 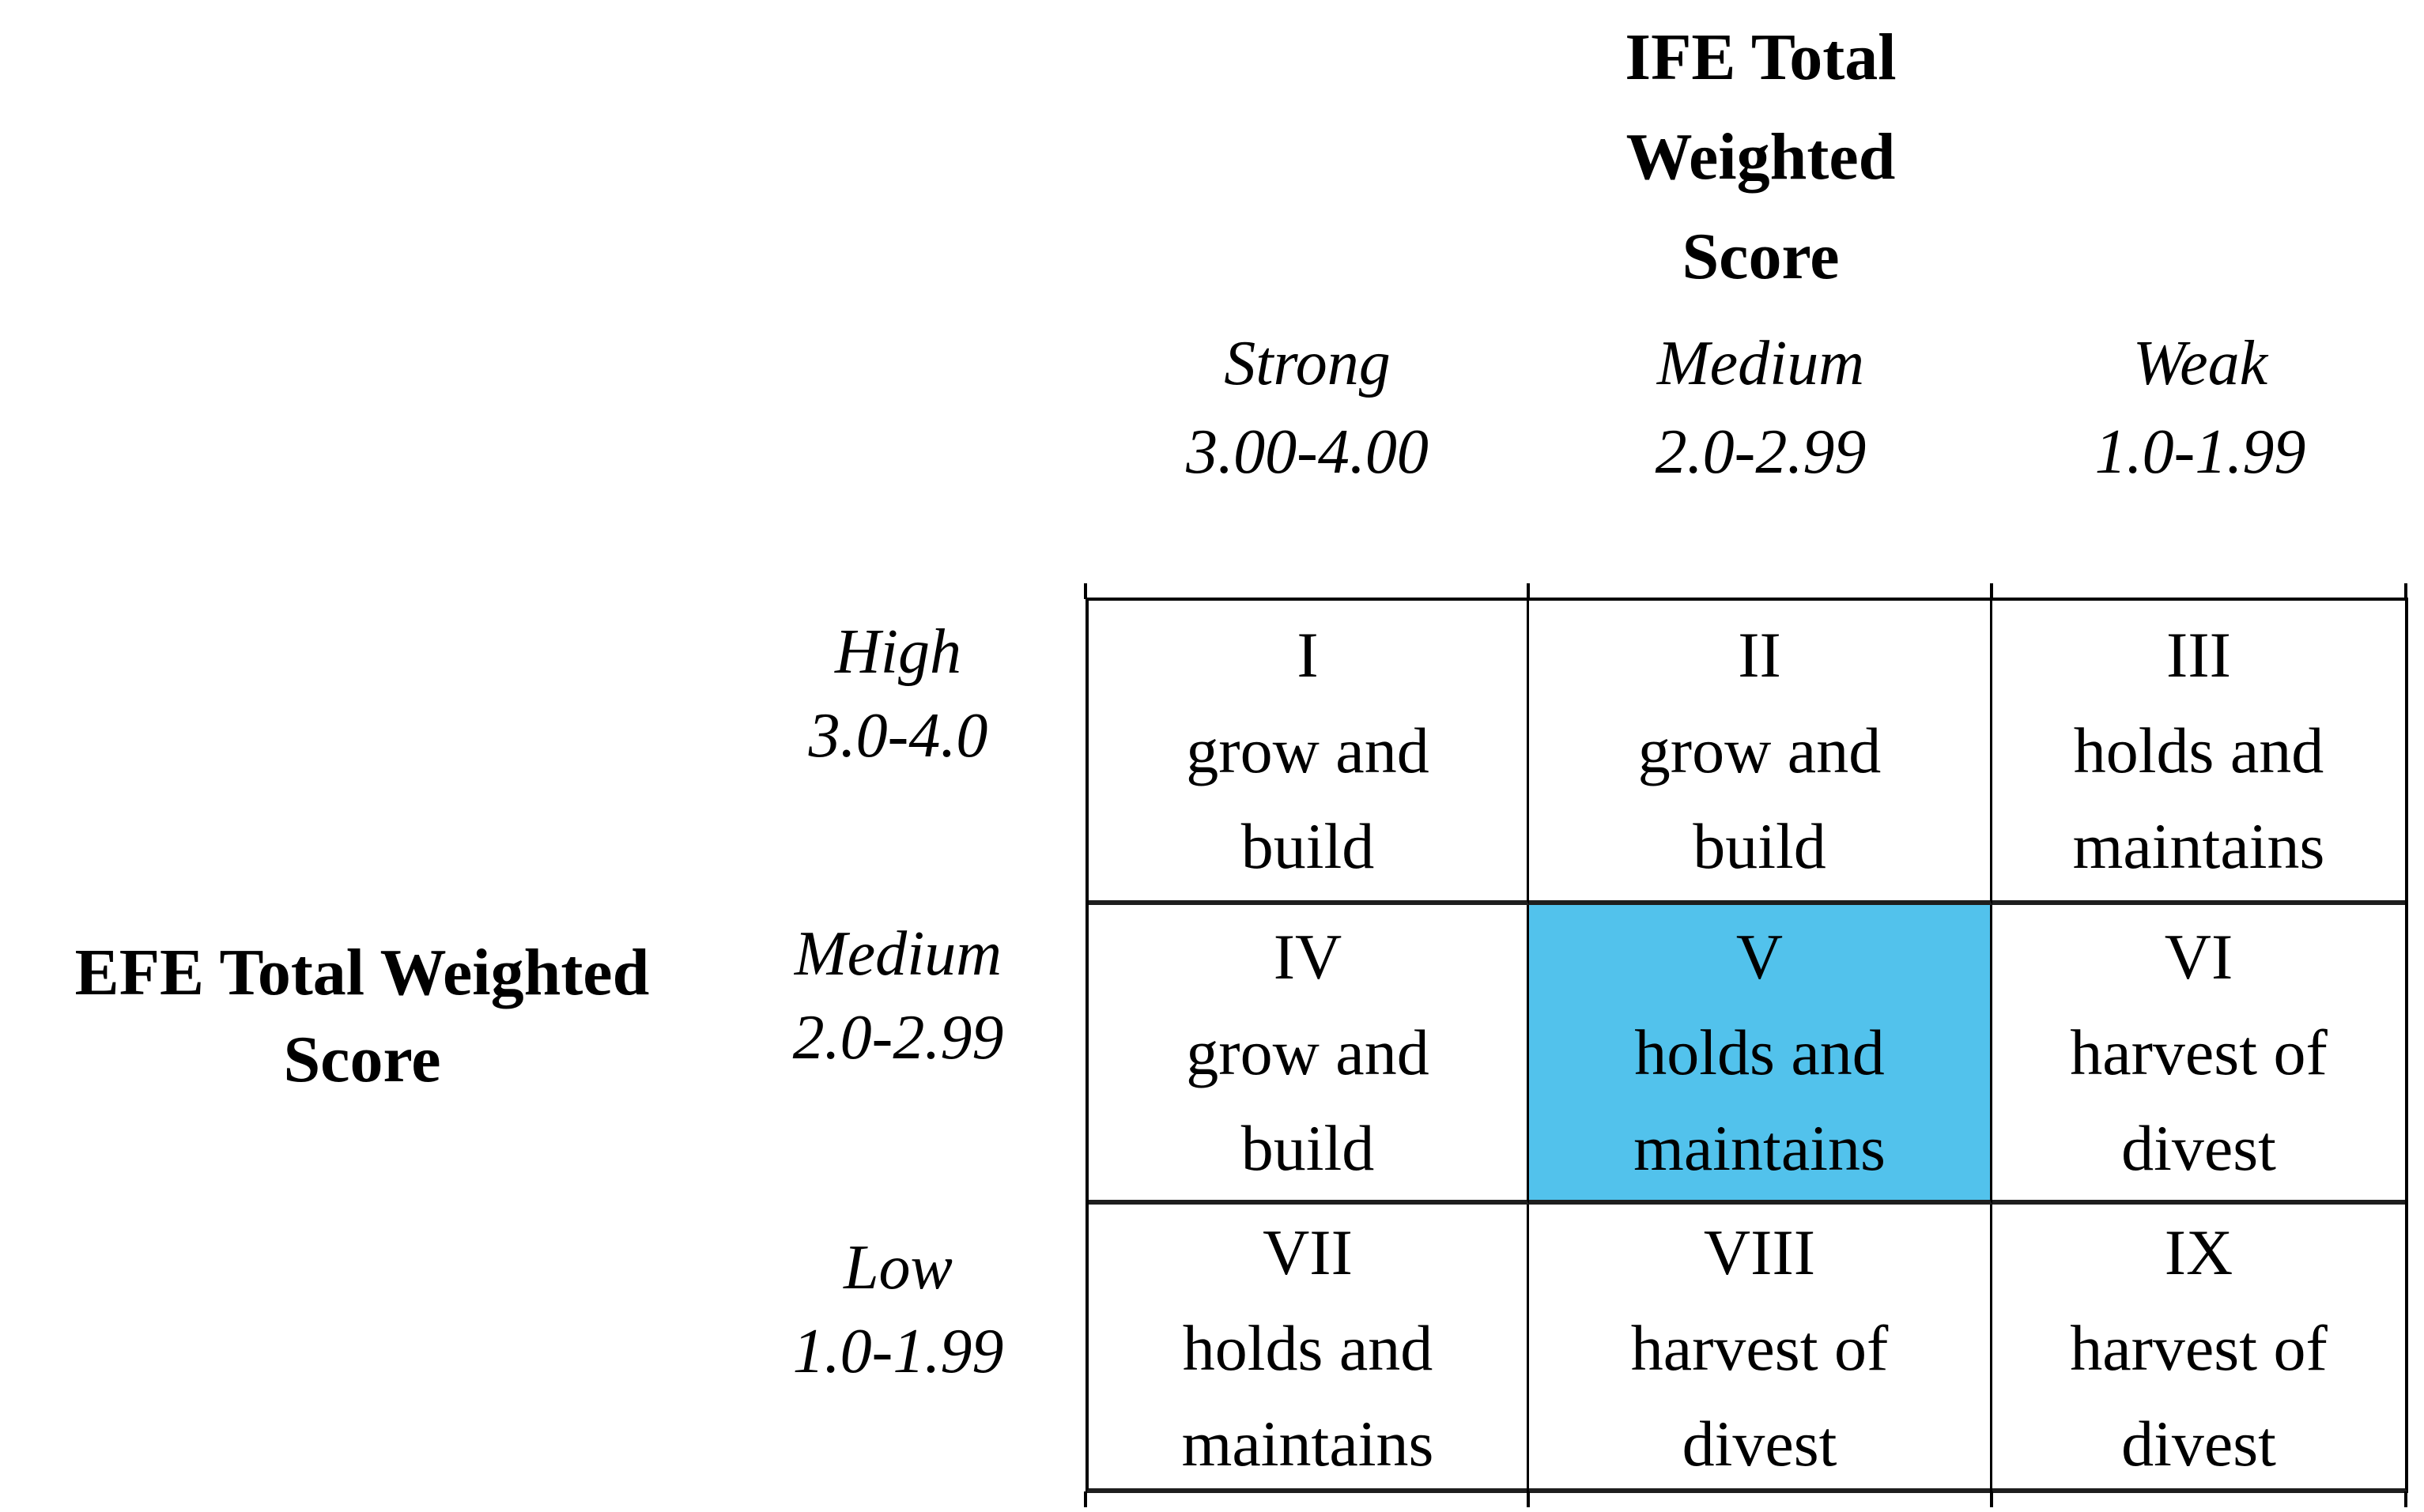 I want to click on cell-numeral: II, so click(x=1759, y=655).